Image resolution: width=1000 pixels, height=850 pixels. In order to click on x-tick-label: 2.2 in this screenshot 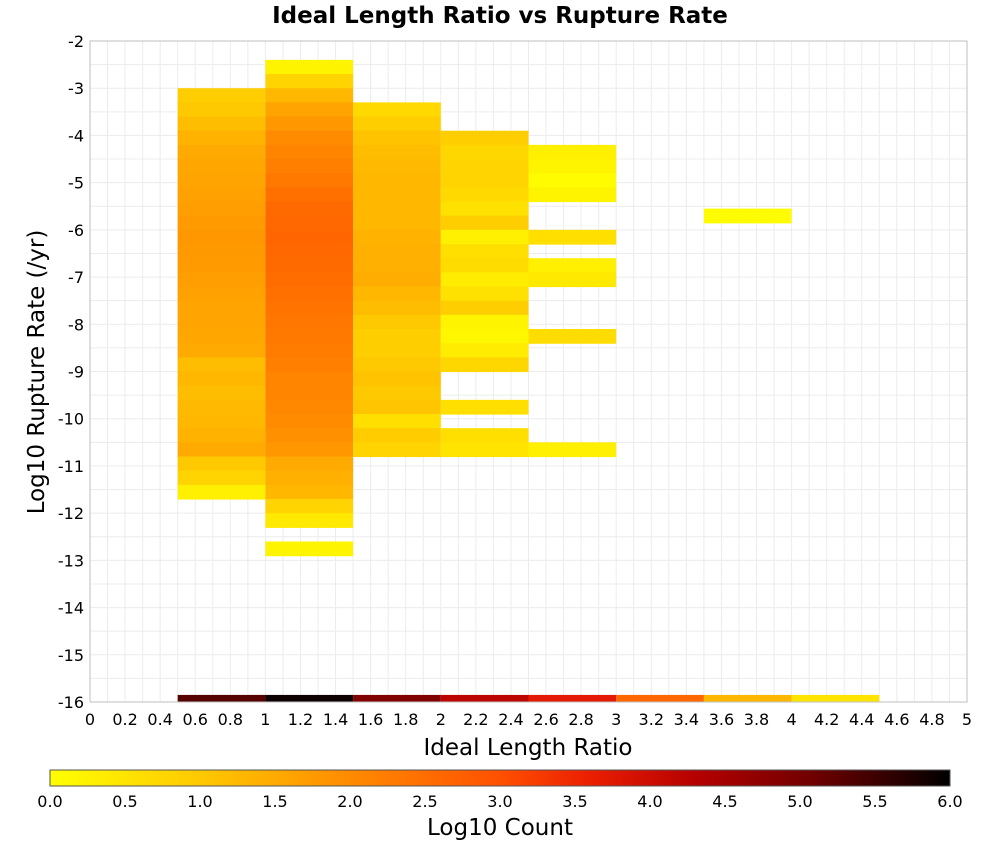, I will do `click(475, 719)`.